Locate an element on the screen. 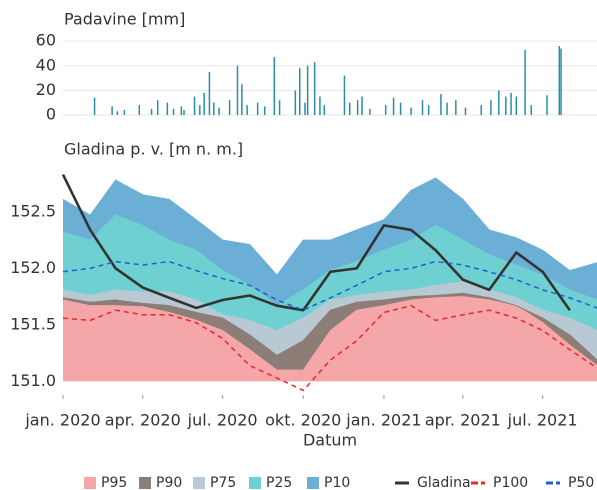 The height and width of the screenshot is (490, 597). y-tick-label: 20 is located at coordinates (46, 89).